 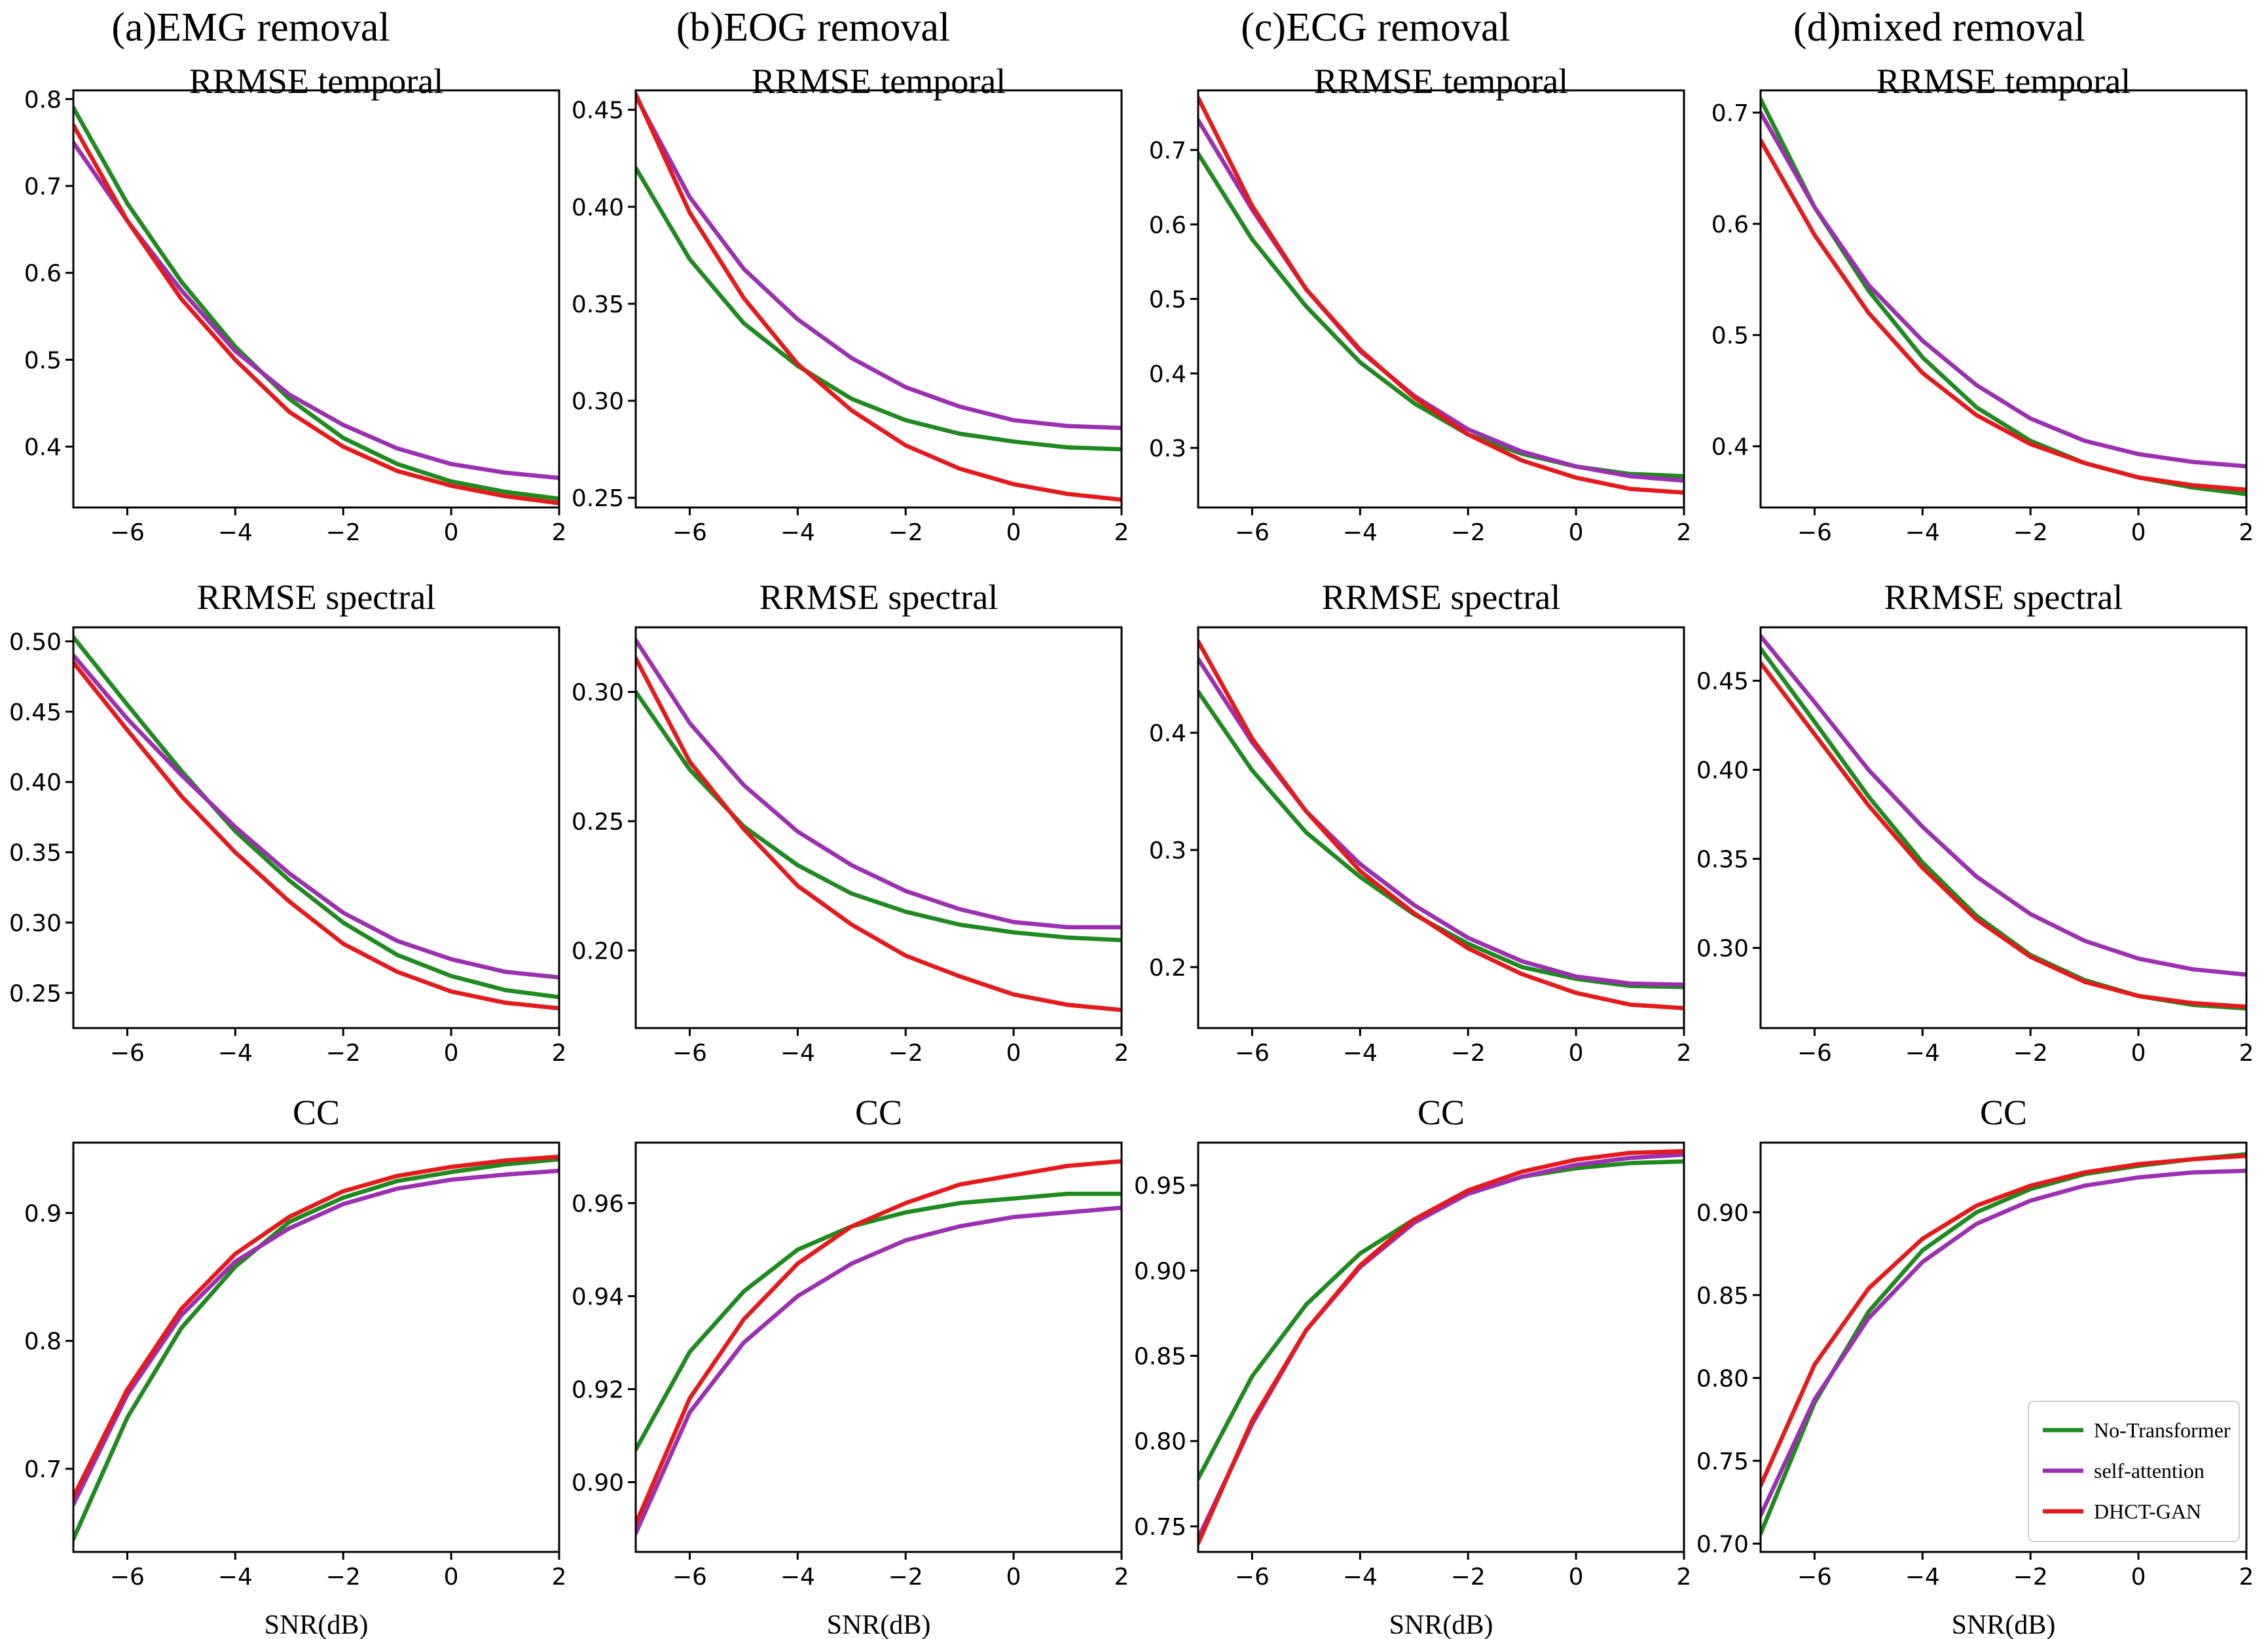 What do you see at coordinates (250, 27) in the screenshot?
I see `column-title: (a)EMG removal` at bounding box center [250, 27].